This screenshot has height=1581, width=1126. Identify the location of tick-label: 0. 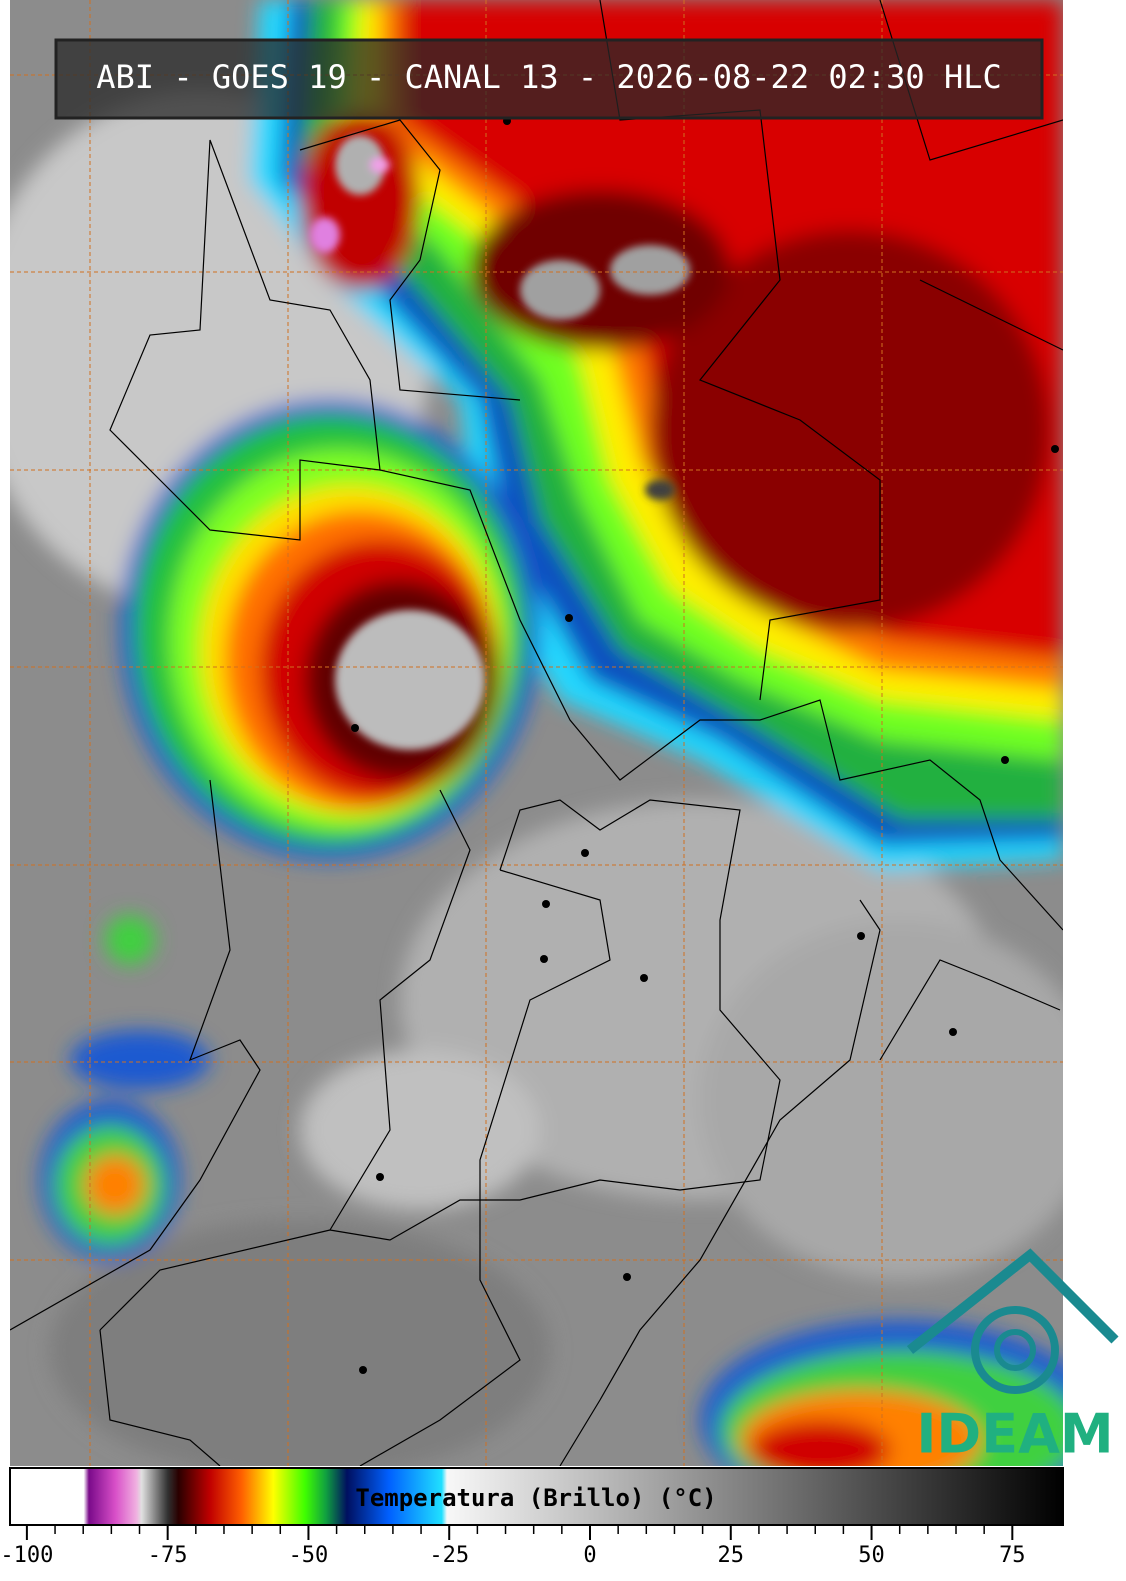
(589, 1555).